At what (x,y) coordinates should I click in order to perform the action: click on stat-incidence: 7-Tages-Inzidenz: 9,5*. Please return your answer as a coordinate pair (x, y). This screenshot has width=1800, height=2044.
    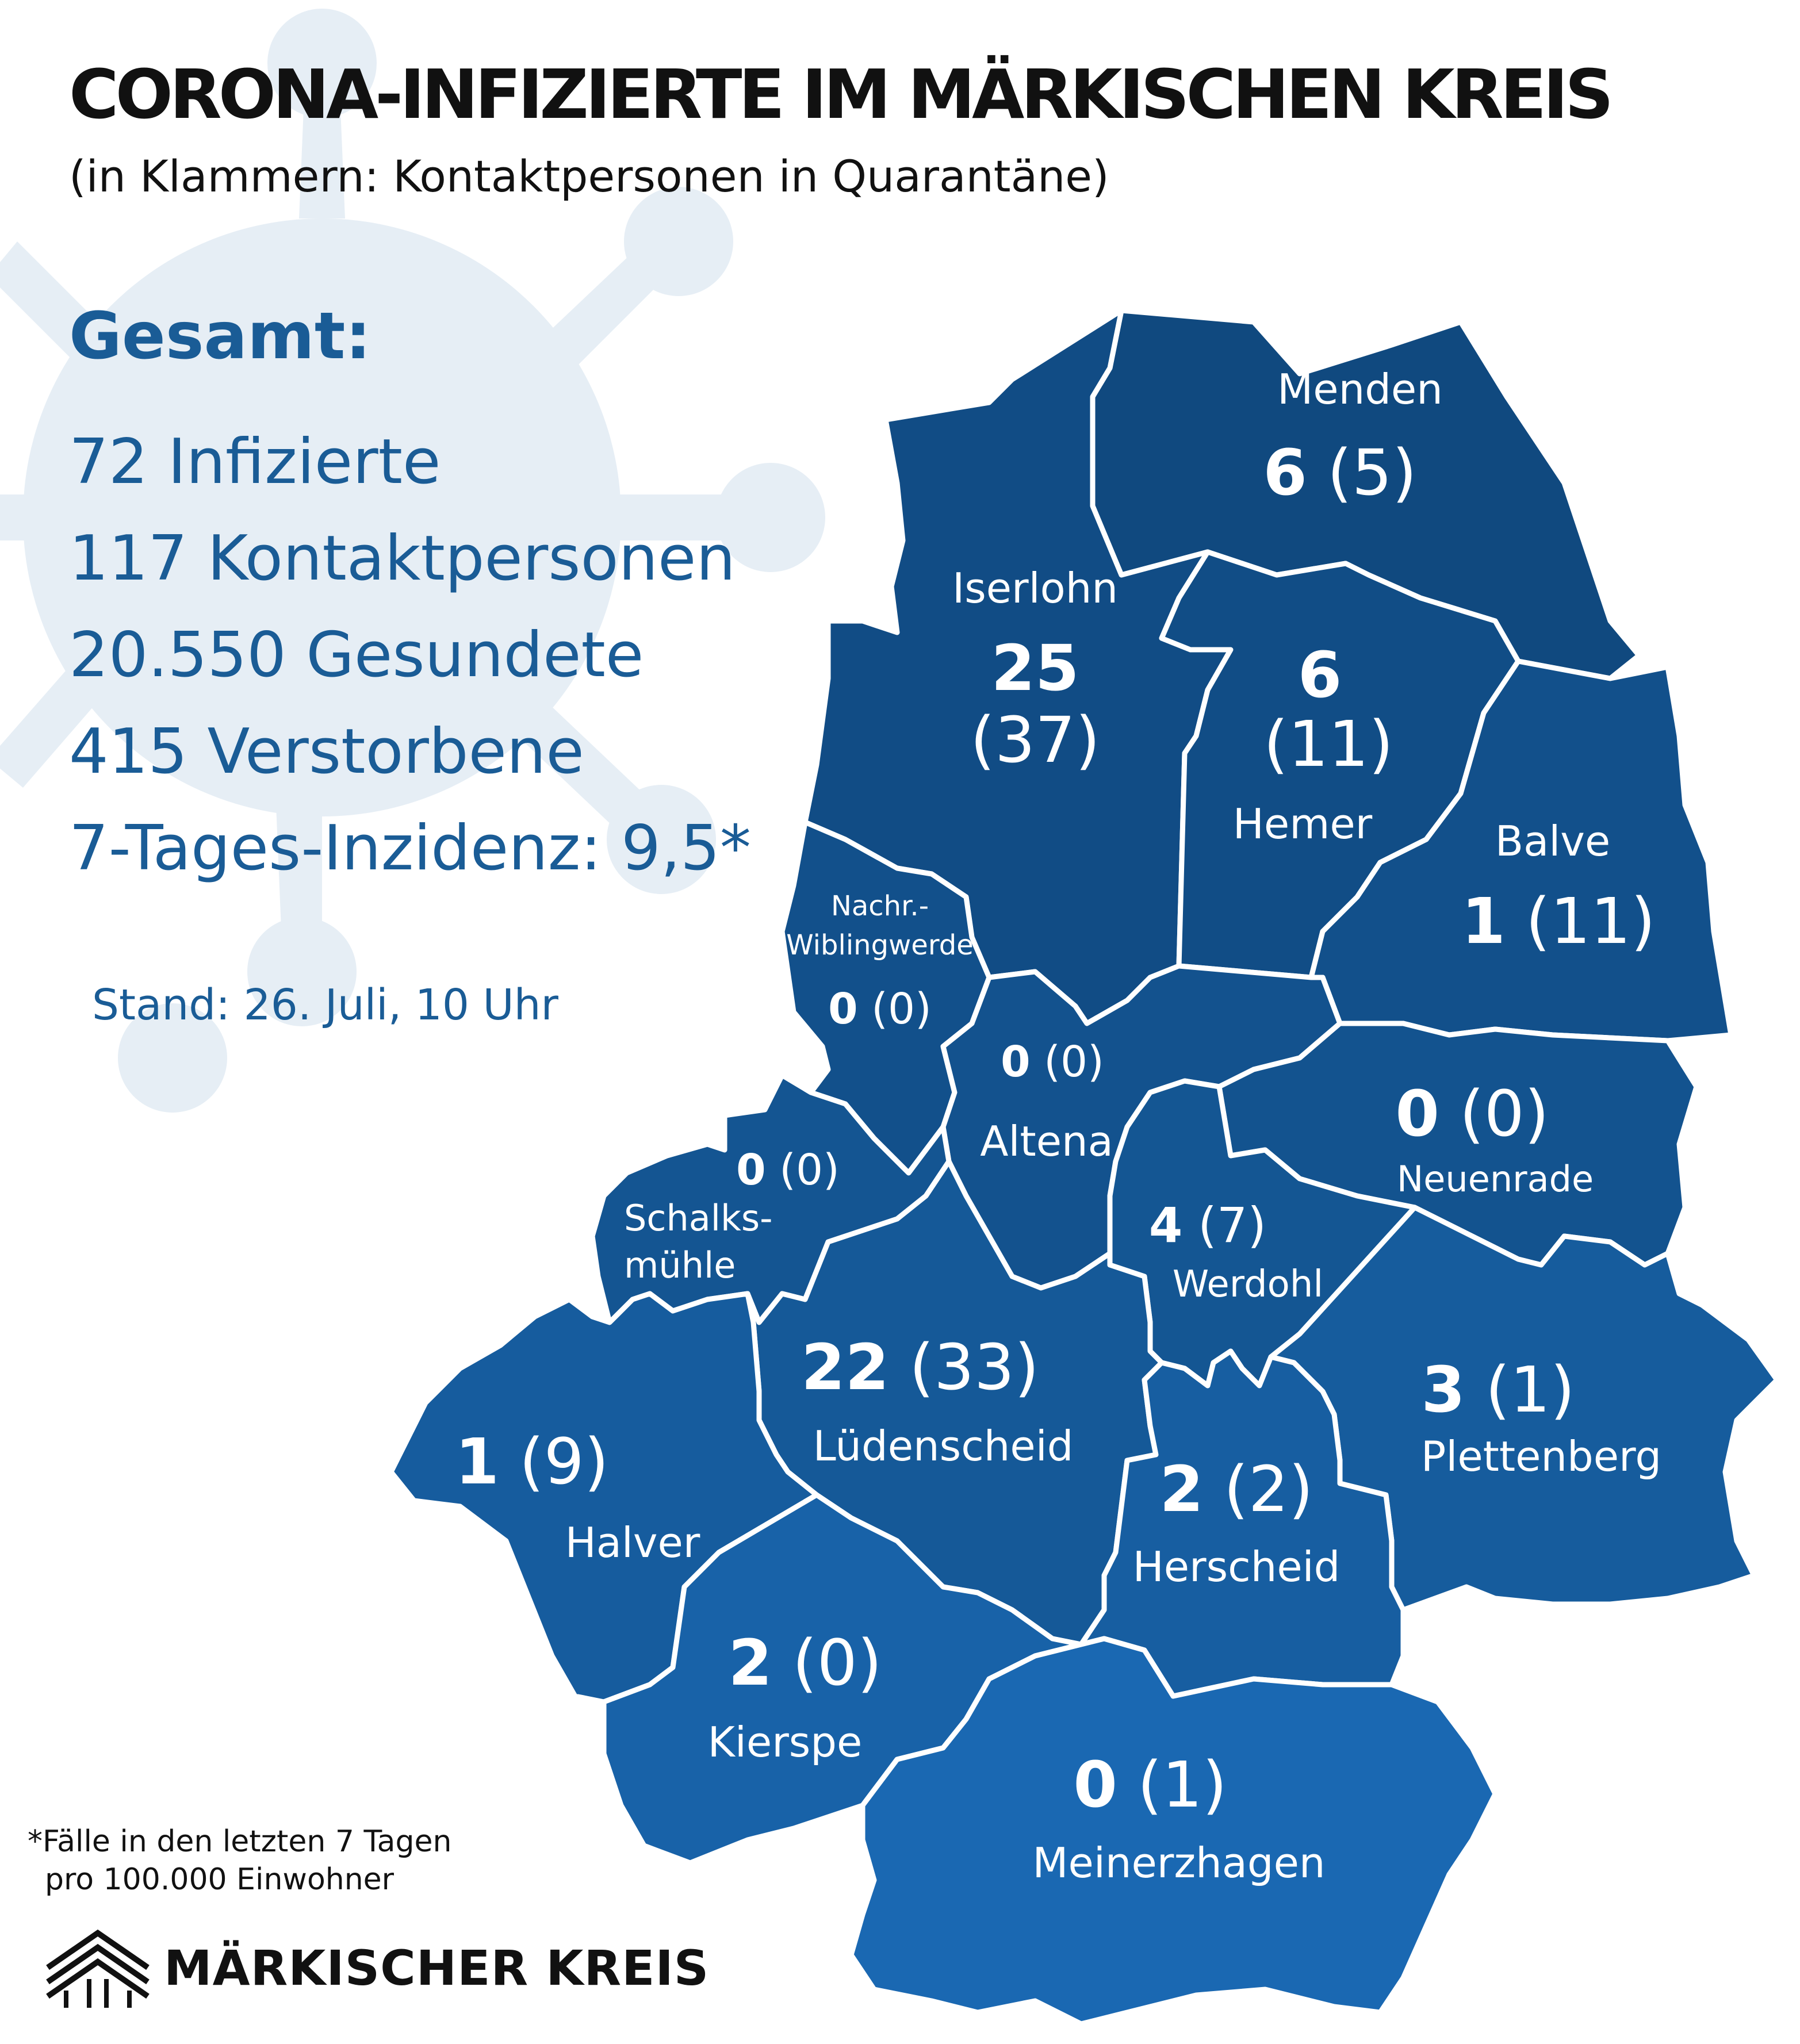
    Looking at the image, I should click on (410, 848).